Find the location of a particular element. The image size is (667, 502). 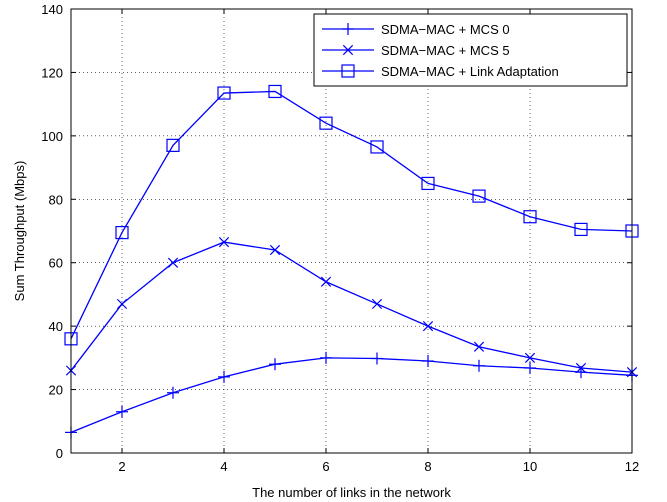

y-tick-label: 40 is located at coordinates (56, 326).